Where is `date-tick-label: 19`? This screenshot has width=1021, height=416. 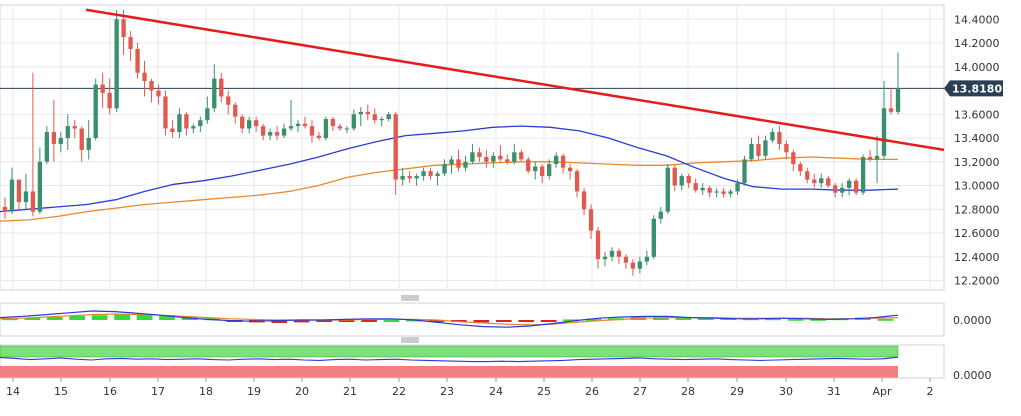 date-tick-label: 19 is located at coordinates (254, 391).